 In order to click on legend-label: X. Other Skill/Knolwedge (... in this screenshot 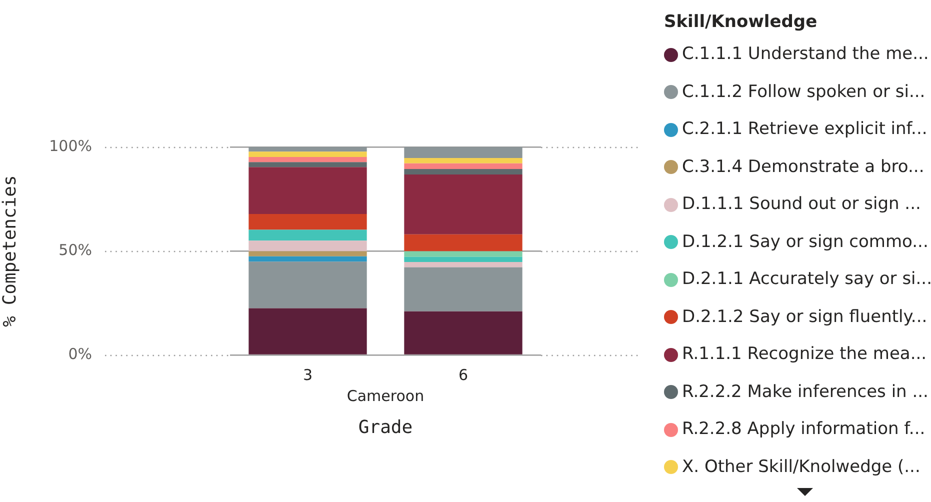, I will do `click(801, 467)`.